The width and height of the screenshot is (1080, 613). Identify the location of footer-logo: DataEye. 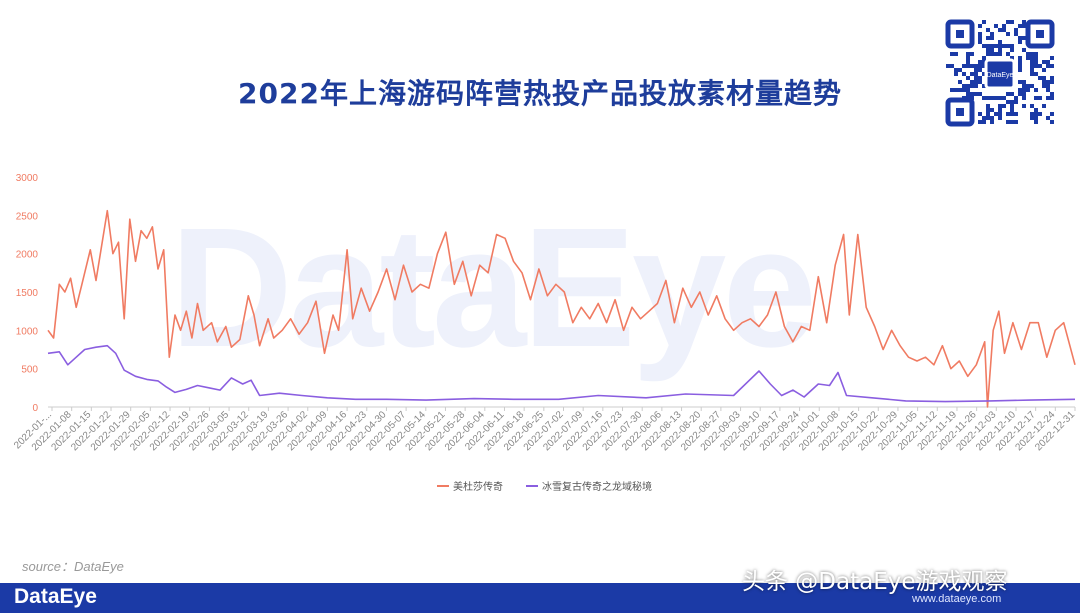
(55, 596).